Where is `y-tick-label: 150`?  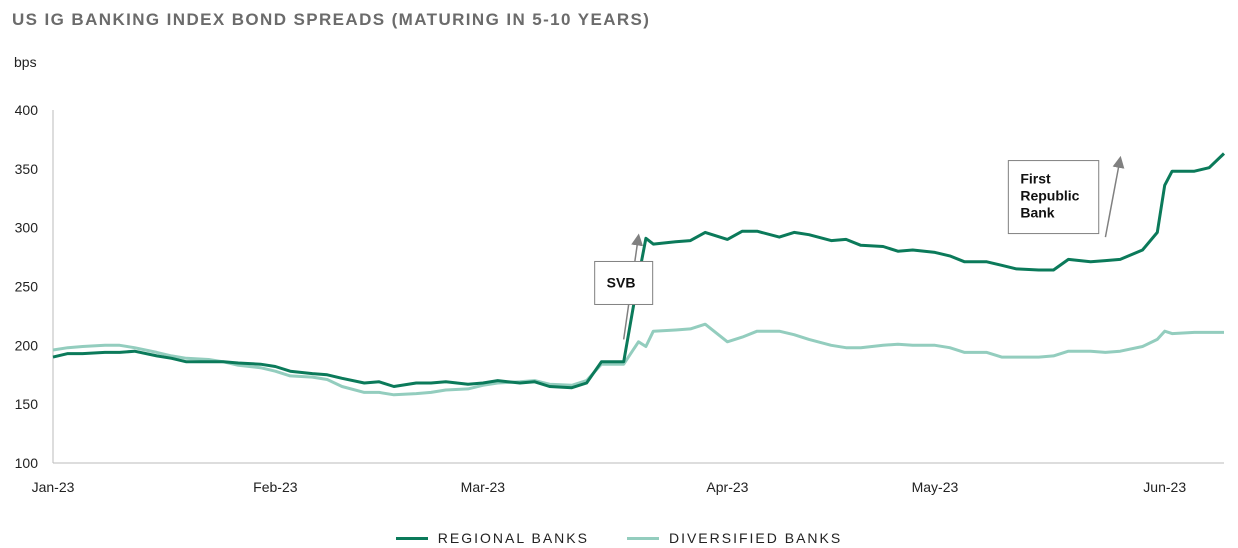 y-tick-label: 150 is located at coordinates (27, 404).